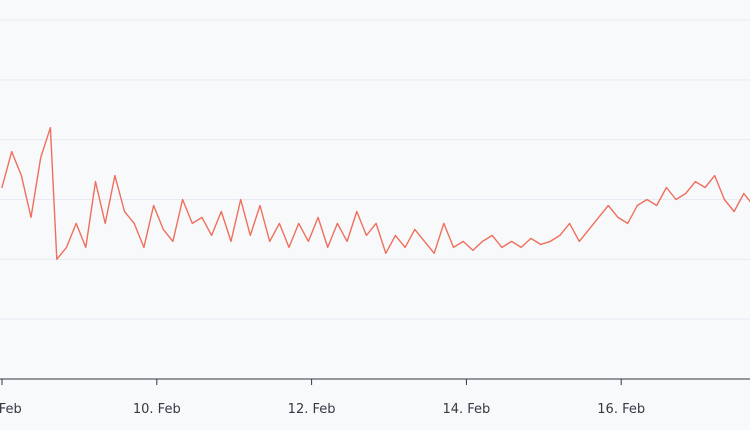 The height and width of the screenshot is (430, 750). Describe the element at coordinates (157, 409) in the screenshot. I see `x-tick-label: 10. Feb` at that location.